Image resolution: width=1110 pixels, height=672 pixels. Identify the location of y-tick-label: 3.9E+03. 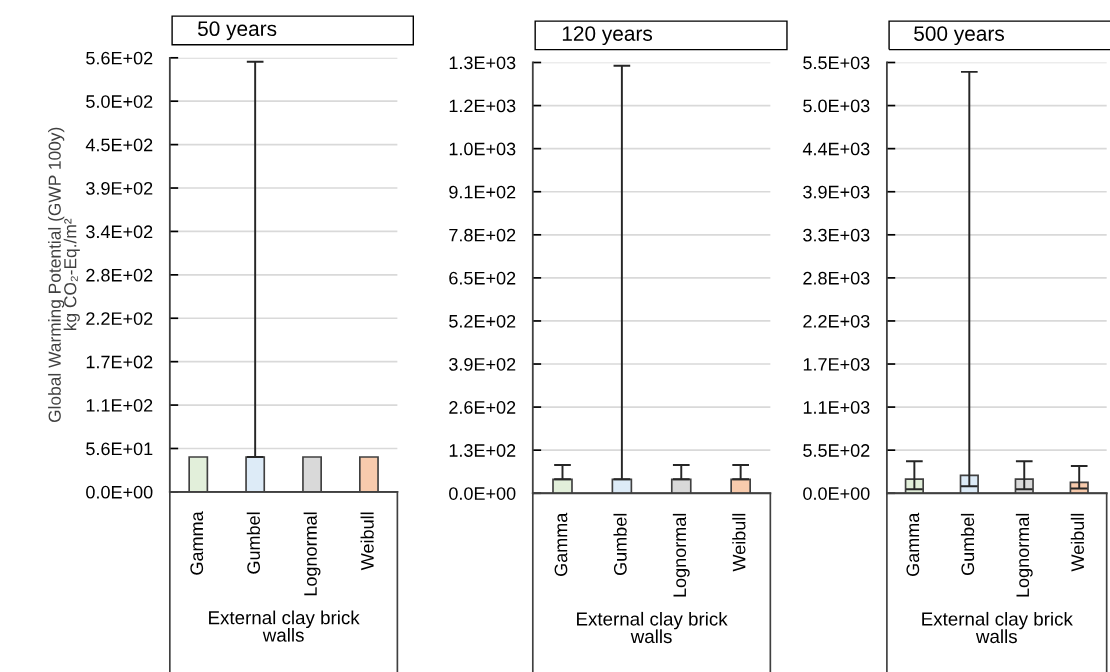
(836, 192).